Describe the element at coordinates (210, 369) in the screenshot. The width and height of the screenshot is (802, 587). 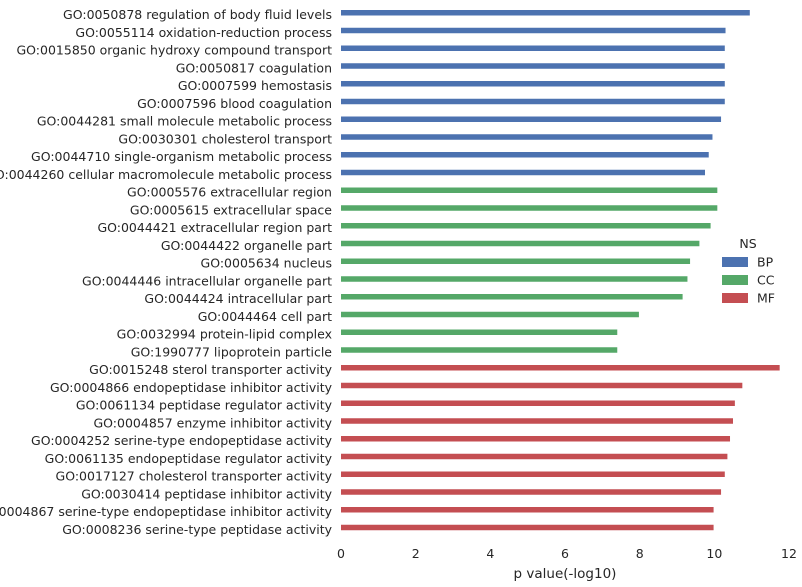
I see `category-label: GO:0015248 sterol transporter activity` at that location.